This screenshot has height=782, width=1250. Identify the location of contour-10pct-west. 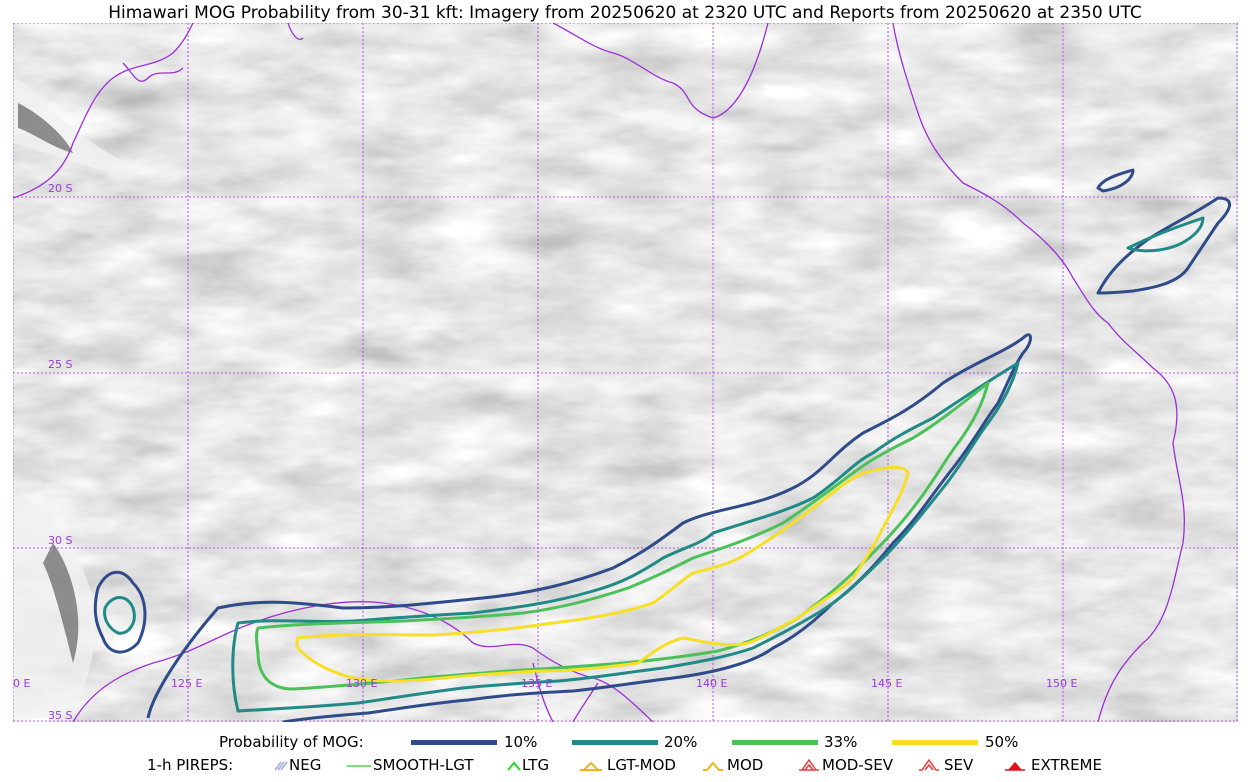
(120, 612).